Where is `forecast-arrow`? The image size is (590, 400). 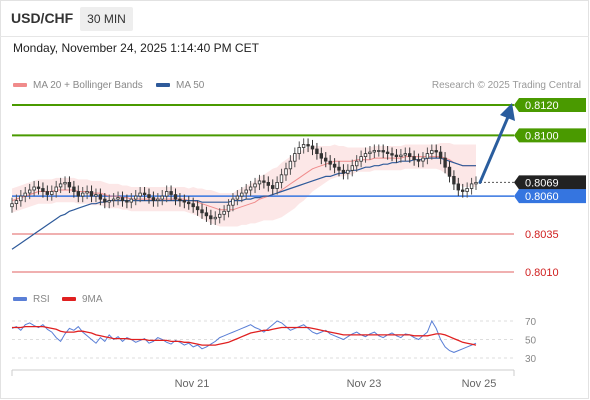 forecast-arrow is located at coordinates (494, 149).